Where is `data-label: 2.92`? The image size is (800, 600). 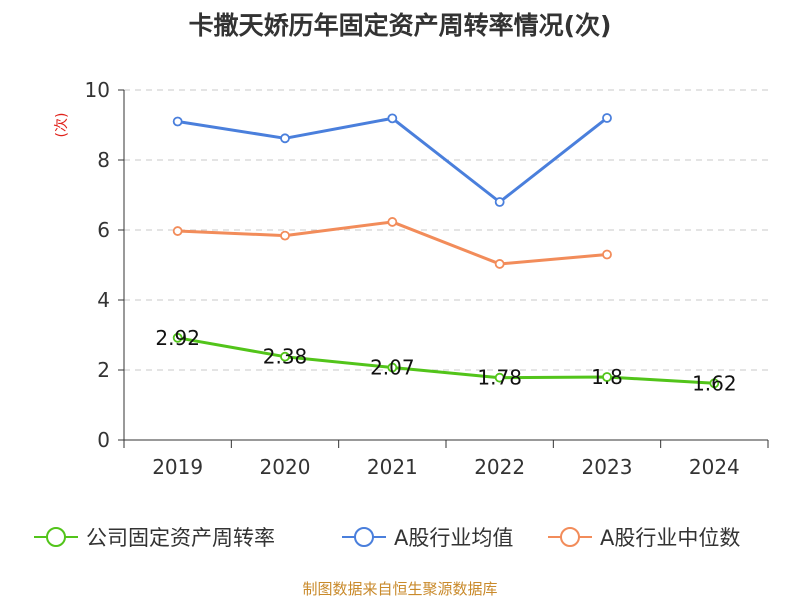
data-label: 2.92 is located at coordinates (177, 338).